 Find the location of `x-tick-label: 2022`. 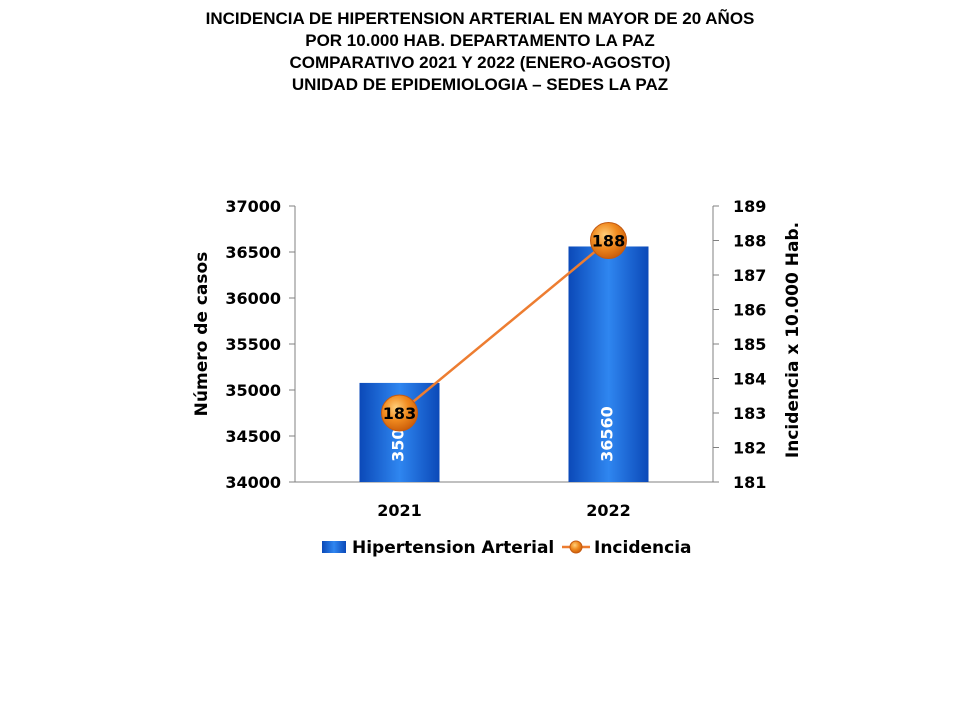

x-tick-label: 2022 is located at coordinates (608, 510).